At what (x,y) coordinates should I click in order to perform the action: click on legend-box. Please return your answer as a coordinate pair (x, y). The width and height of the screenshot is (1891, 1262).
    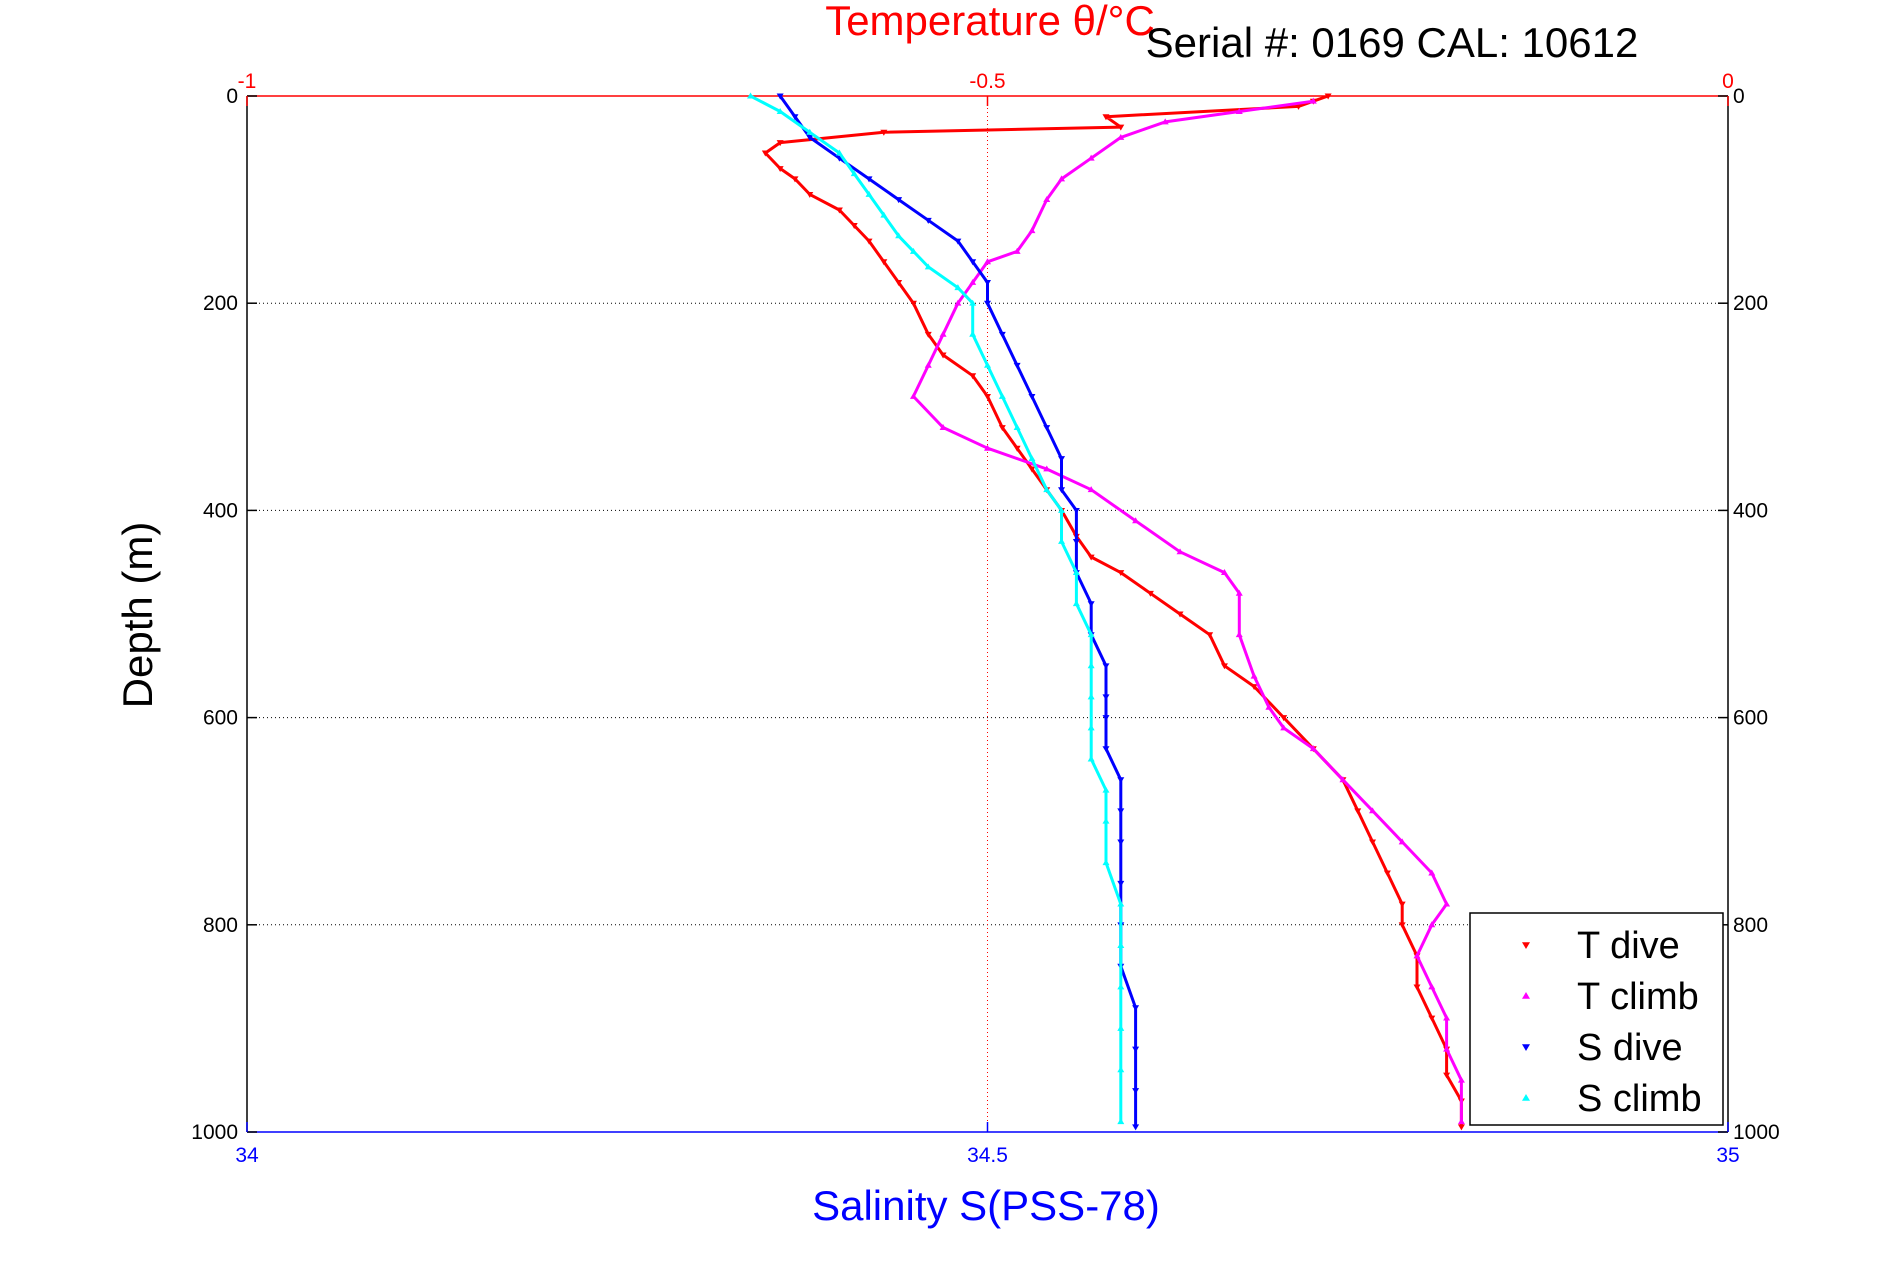
    Looking at the image, I should click on (1596, 1019).